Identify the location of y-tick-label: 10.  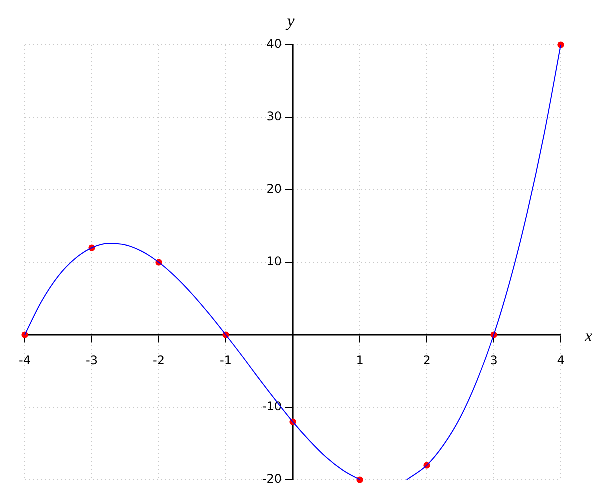
(274, 261).